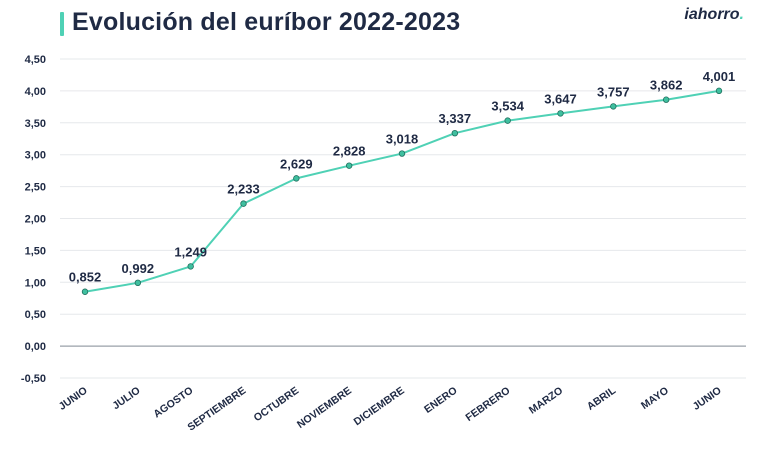 Image resolution: width=768 pixels, height=451 pixels. Describe the element at coordinates (487, 404) in the screenshot. I see `x-tick-label: FEBRERO` at that location.